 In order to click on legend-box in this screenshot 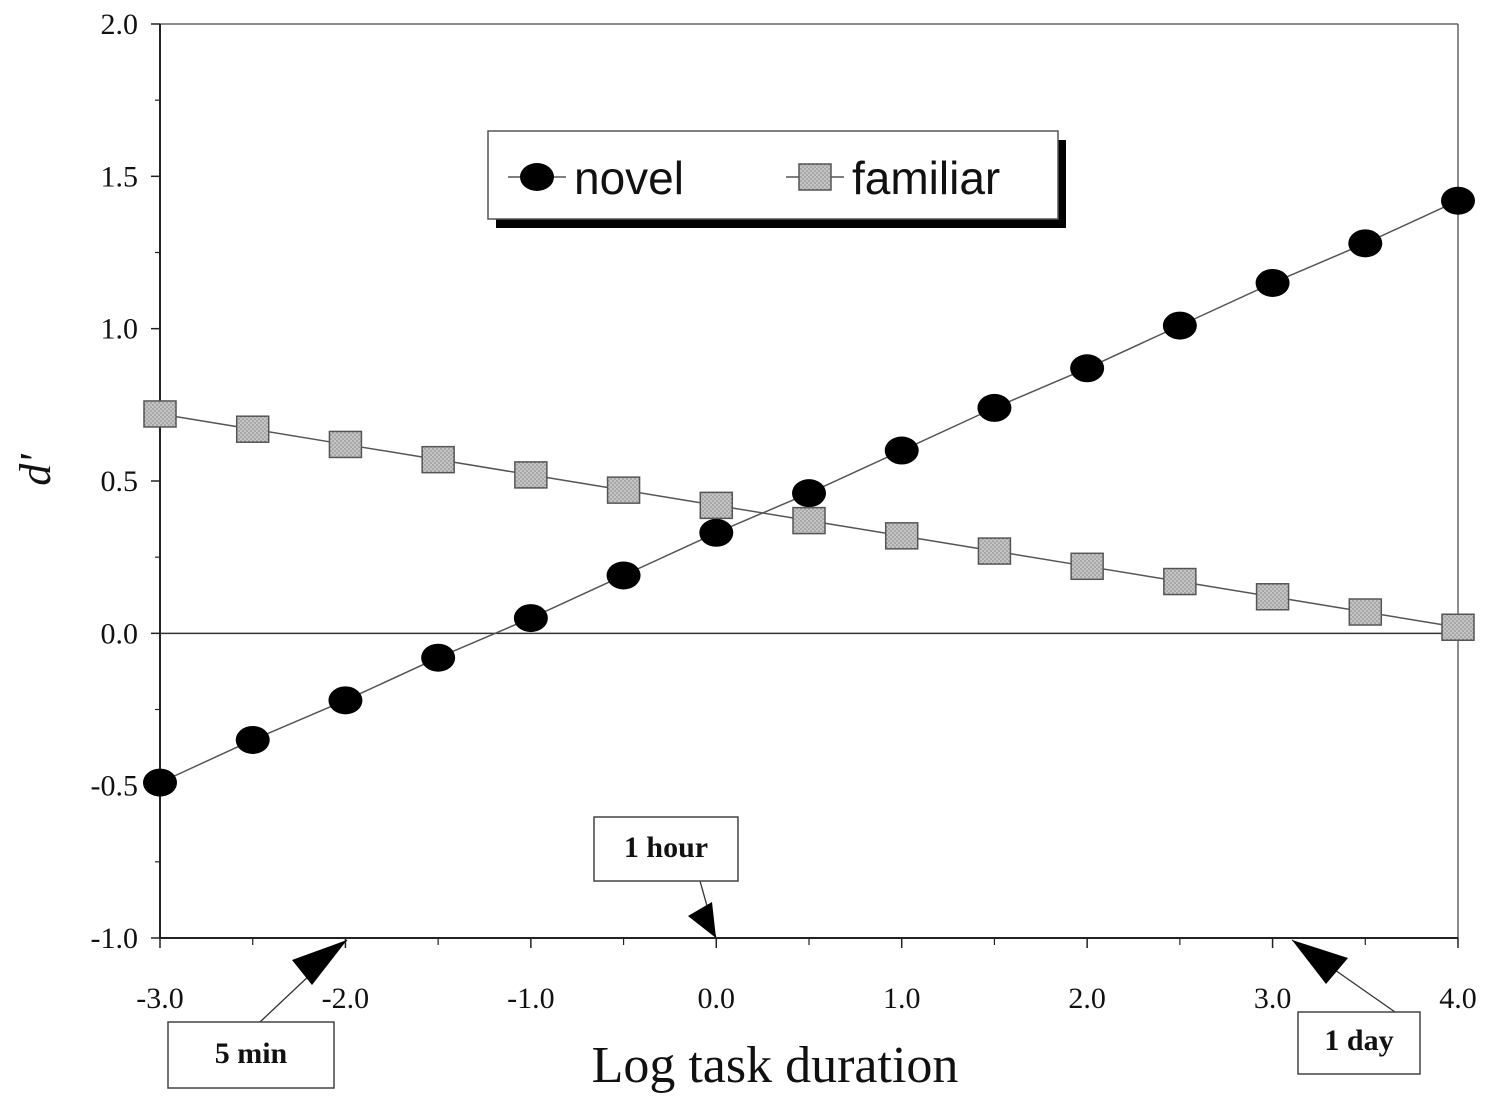, I will do `click(773, 175)`.